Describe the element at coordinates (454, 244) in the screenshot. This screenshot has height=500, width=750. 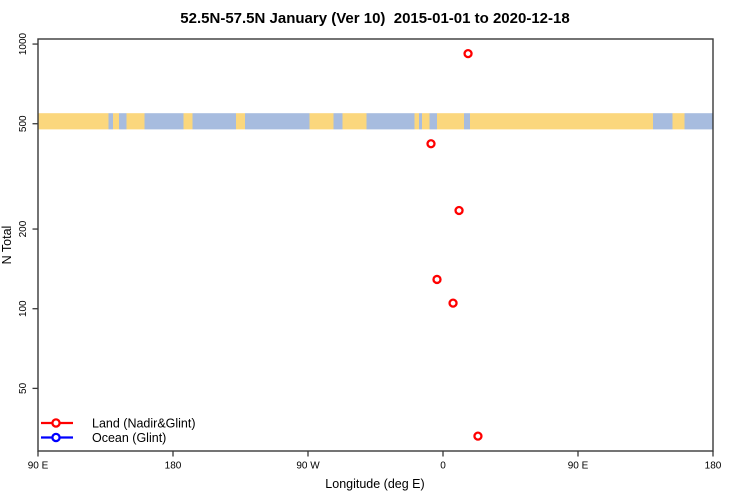
I see `data-points` at that location.